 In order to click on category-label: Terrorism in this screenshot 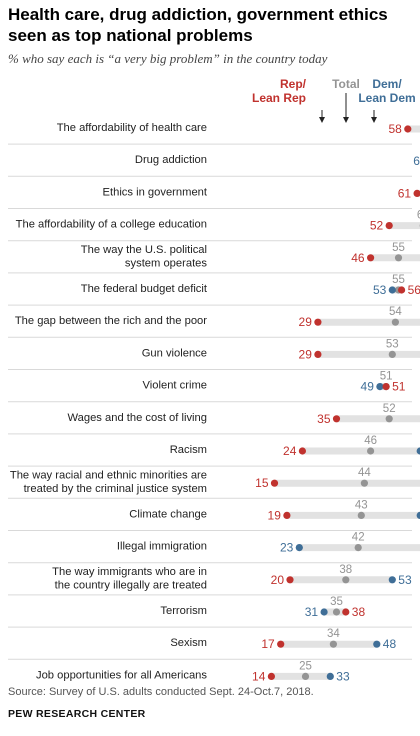, I will do `click(183, 611)`.